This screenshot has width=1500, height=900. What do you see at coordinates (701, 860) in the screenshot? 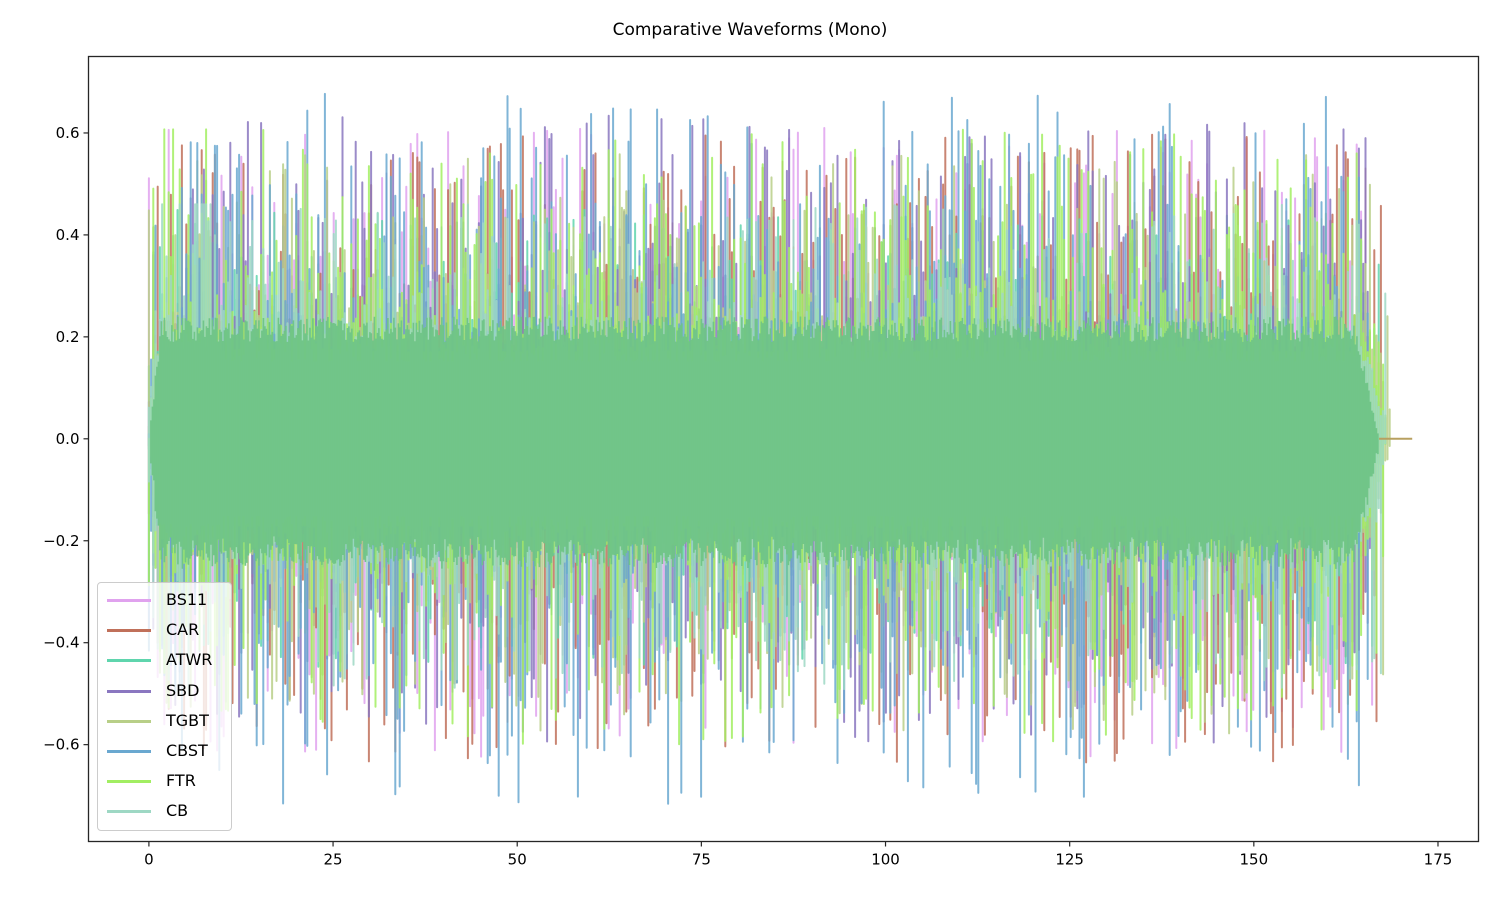
I see `x-tick-label: 75` at bounding box center [701, 860].